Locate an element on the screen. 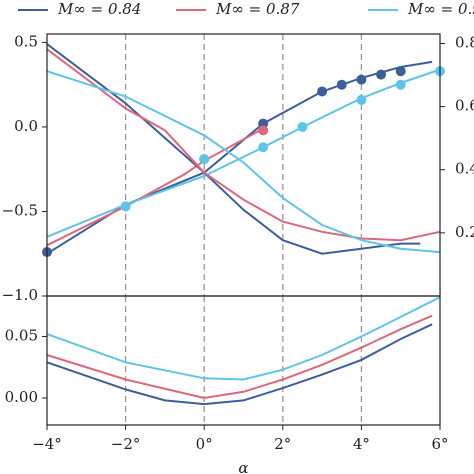 Image resolution: width=474 pixels, height=474 pixels. x-tick-label: −2° is located at coordinates (126, 444).